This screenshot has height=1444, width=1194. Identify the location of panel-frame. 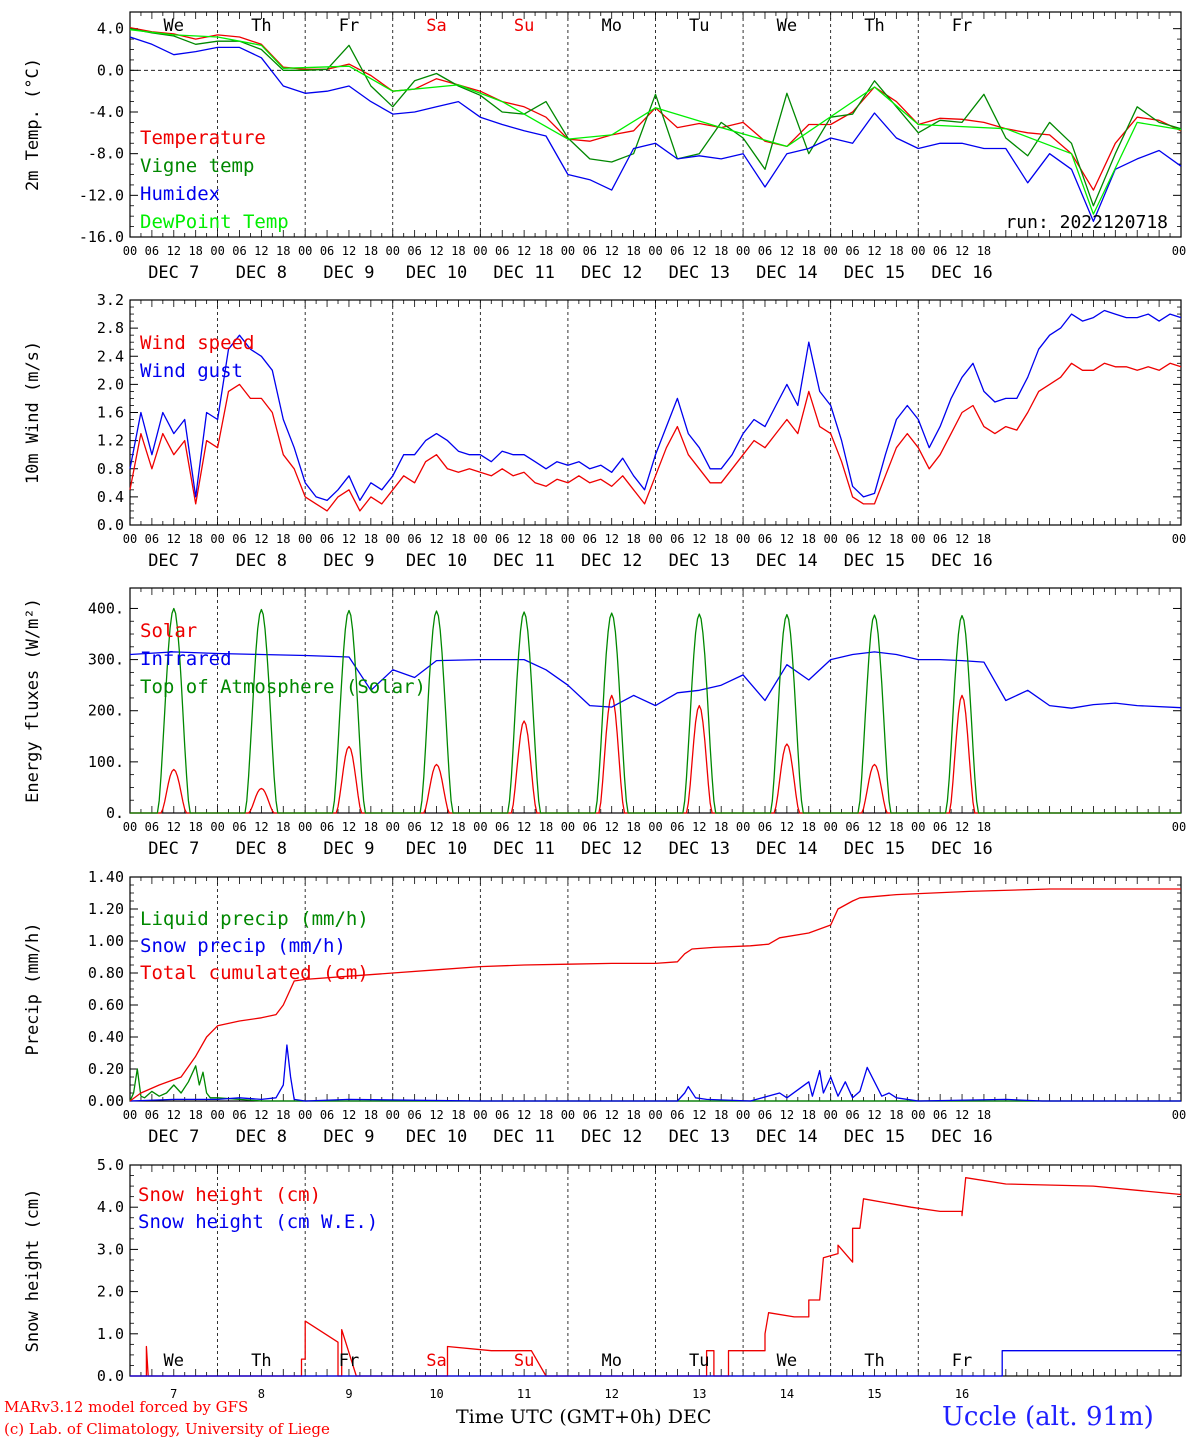
(655, 700).